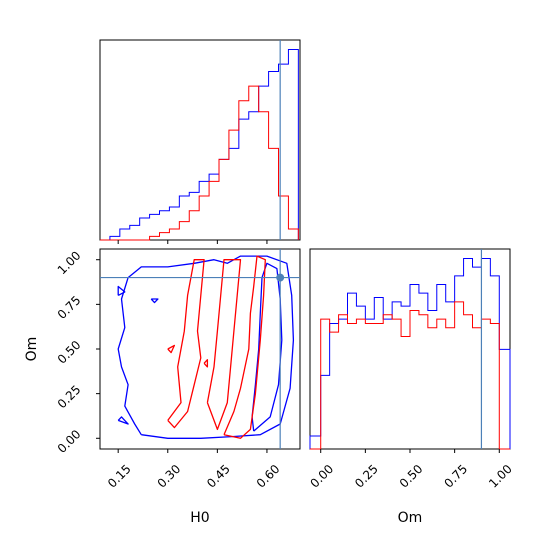 The image size is (550, 550). I want to click on tick-label-om-x-0: 0.00, so click(321, 476).